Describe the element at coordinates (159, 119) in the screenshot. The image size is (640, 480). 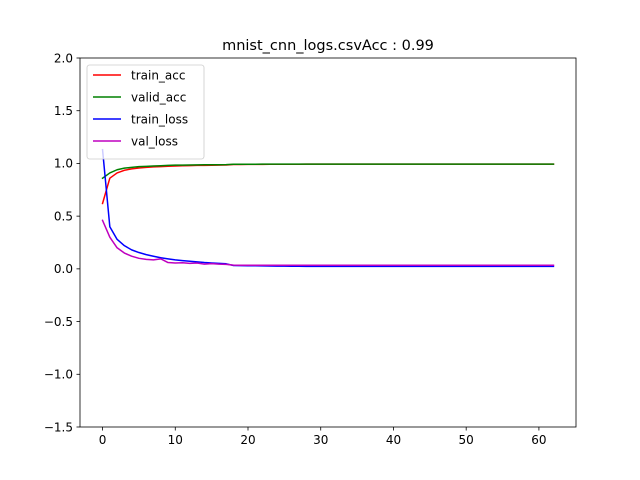
I see `legend-label: train_loss` at that location.